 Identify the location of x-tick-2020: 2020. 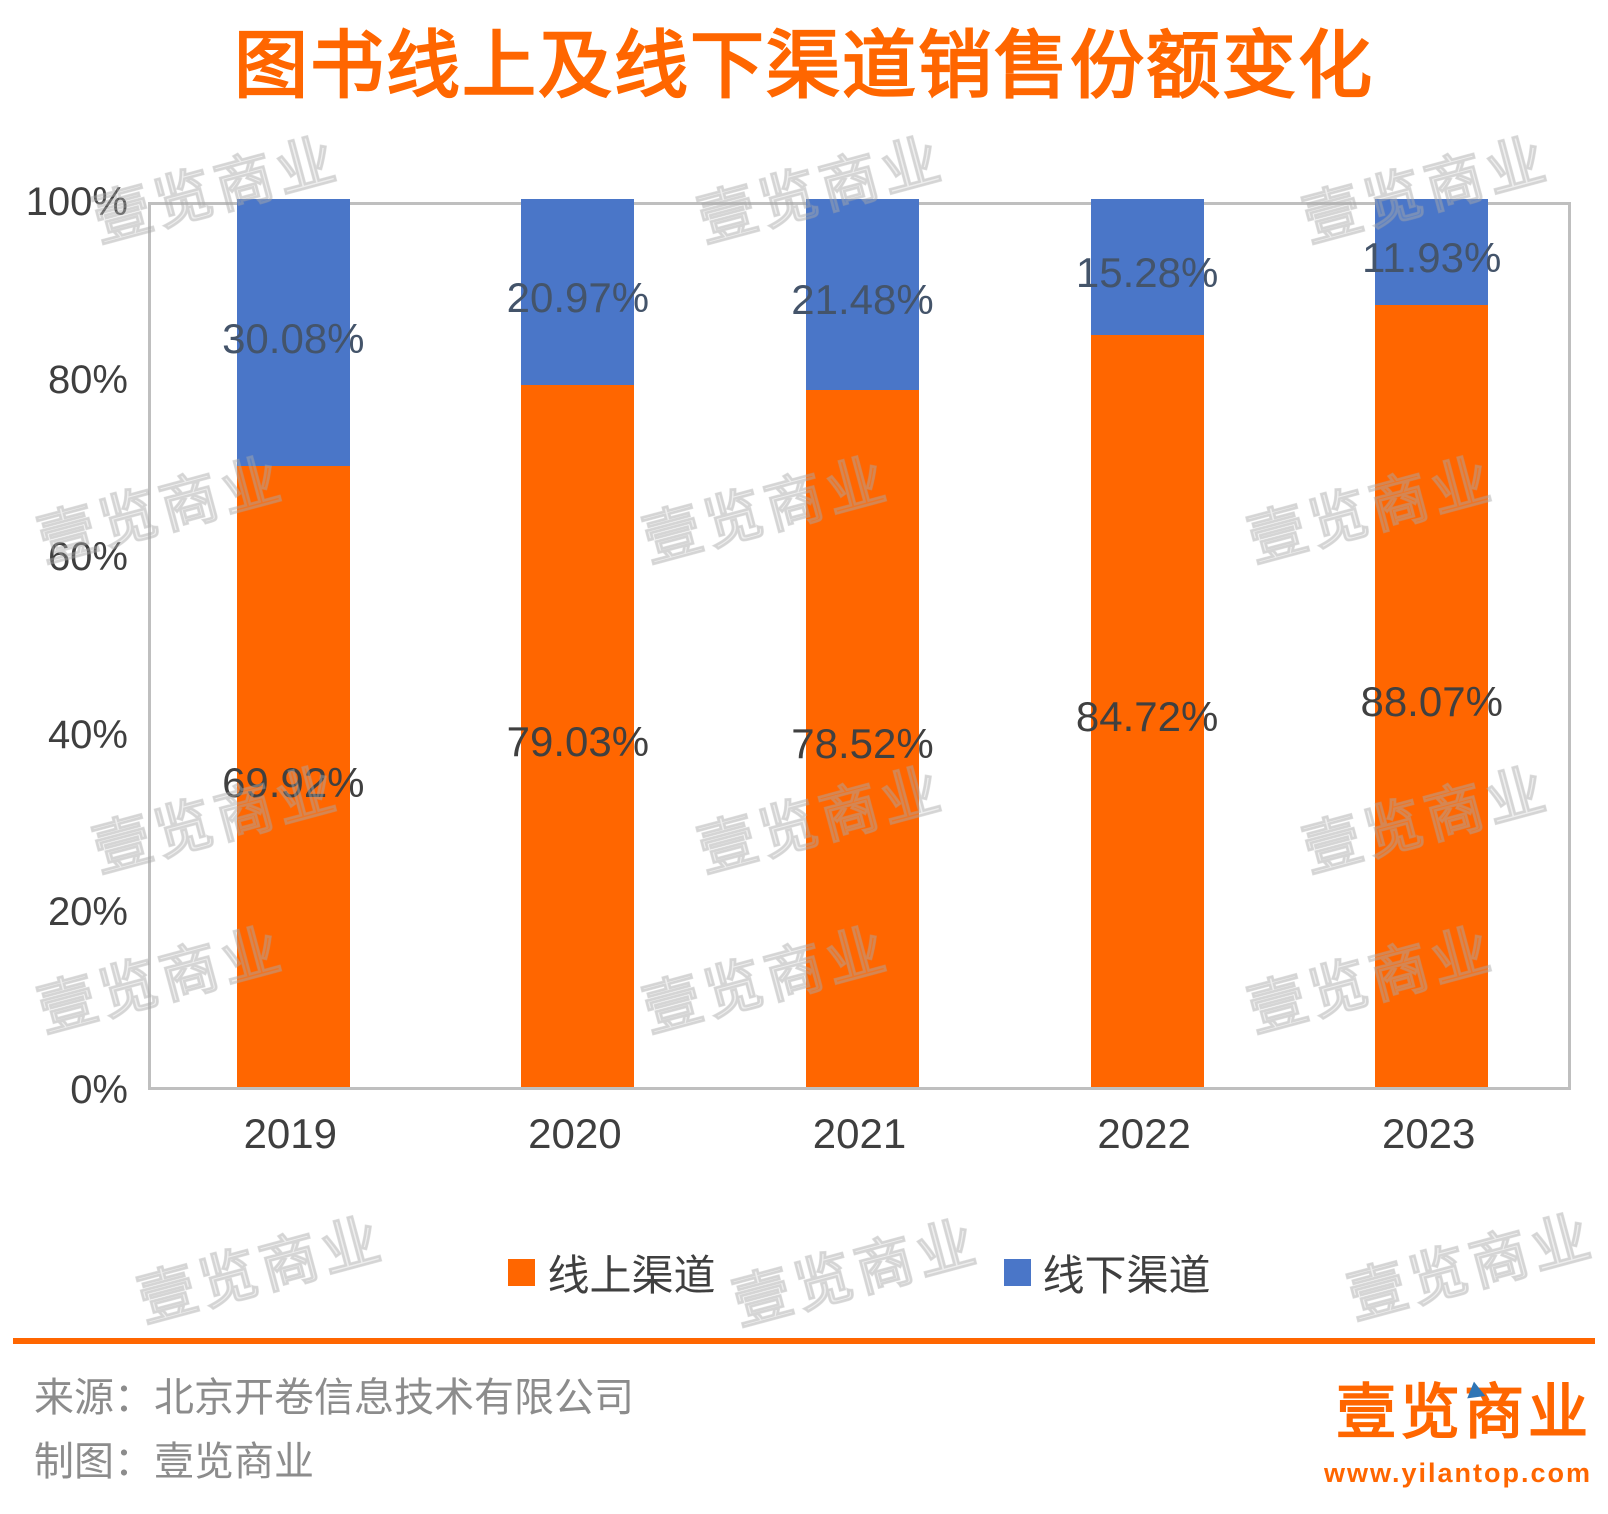
(575, 1133).